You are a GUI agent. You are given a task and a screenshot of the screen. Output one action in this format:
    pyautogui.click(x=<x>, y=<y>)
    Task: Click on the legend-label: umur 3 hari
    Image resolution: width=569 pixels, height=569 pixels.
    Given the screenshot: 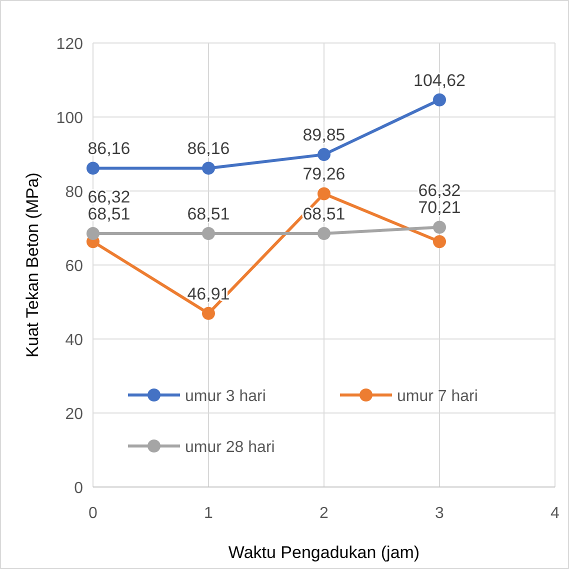 What is the action you would take?
    pyautogui.click(x=225, y=396)
    